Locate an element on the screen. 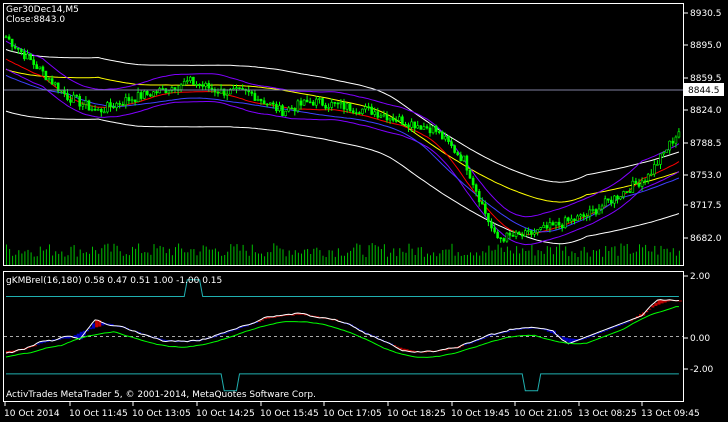 The height and width of the screenshot is (422, 728). price-tick: 8788.5 is located at coordinates (706, 144).